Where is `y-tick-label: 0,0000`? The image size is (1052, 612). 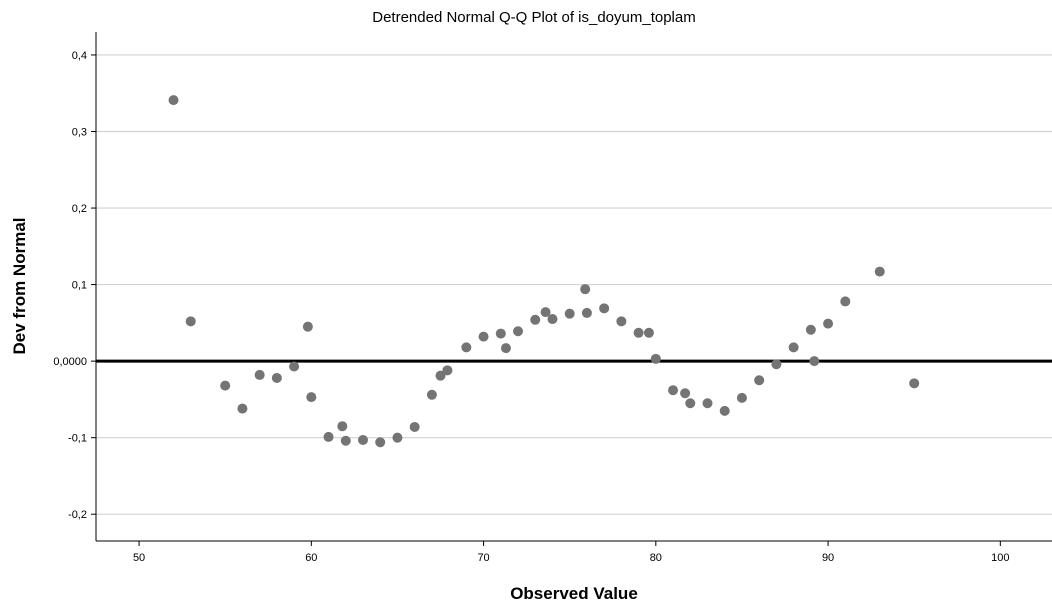 y-tick-label: 0,0000 is located at coordinates (70, 362).